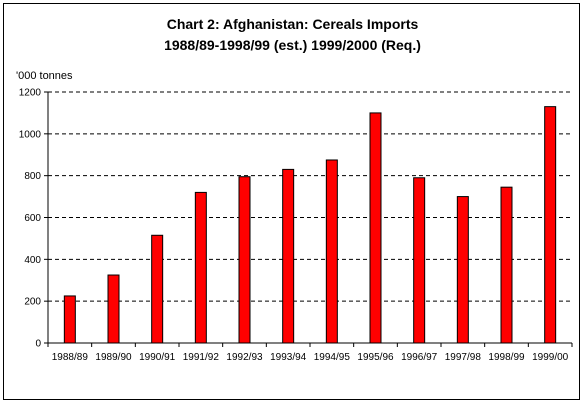  Describe the element at coordinates (201, 357) in the screenshot. I see `x-tick-label: 1991/92` at that location.